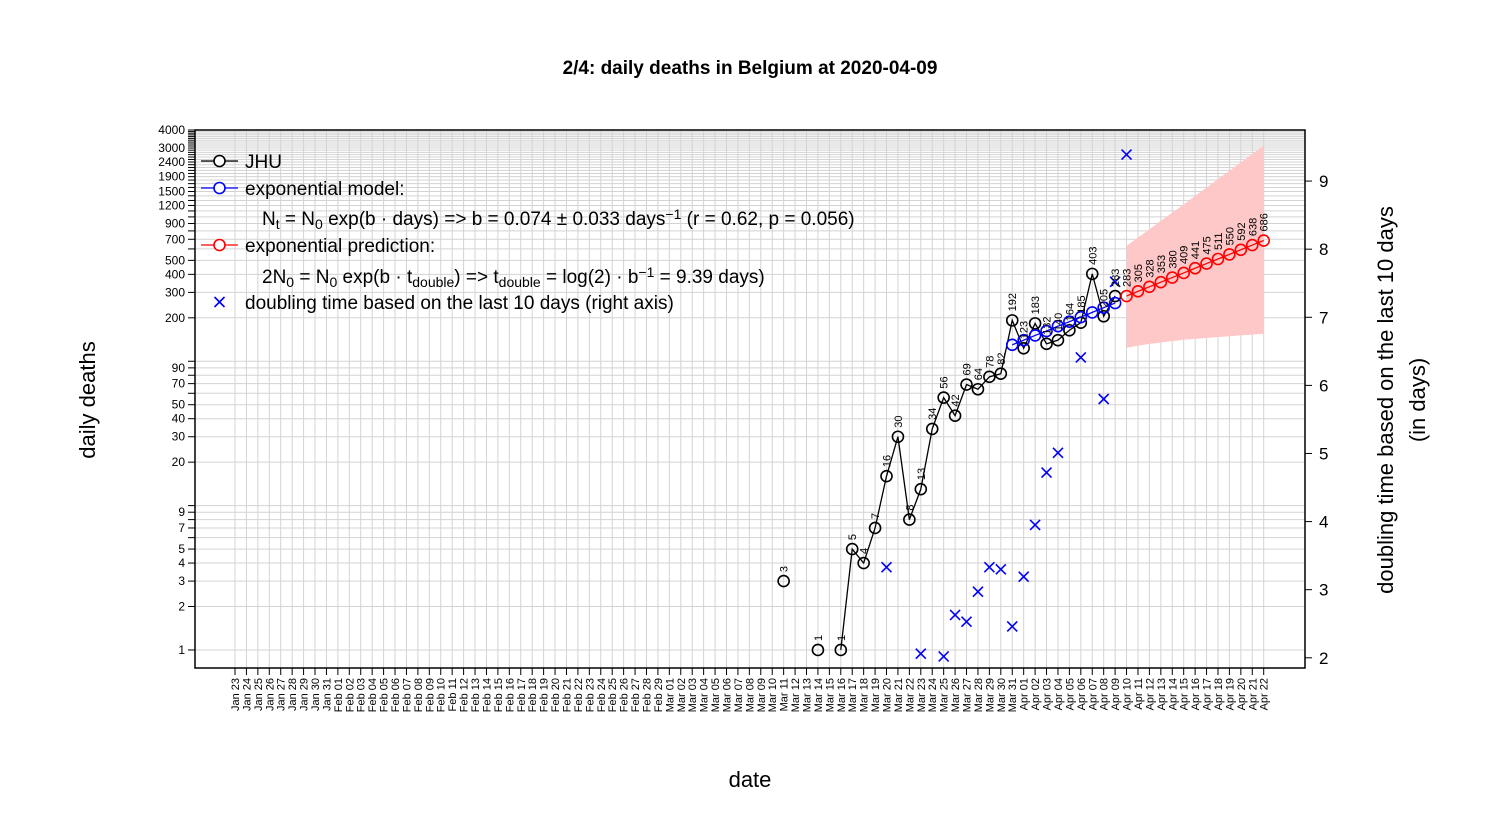 This screenshot has width=1500, height=833. Describe the element at coordinates (181, 549) in the screenshot. I see `y-tick-label: 5` at that location.